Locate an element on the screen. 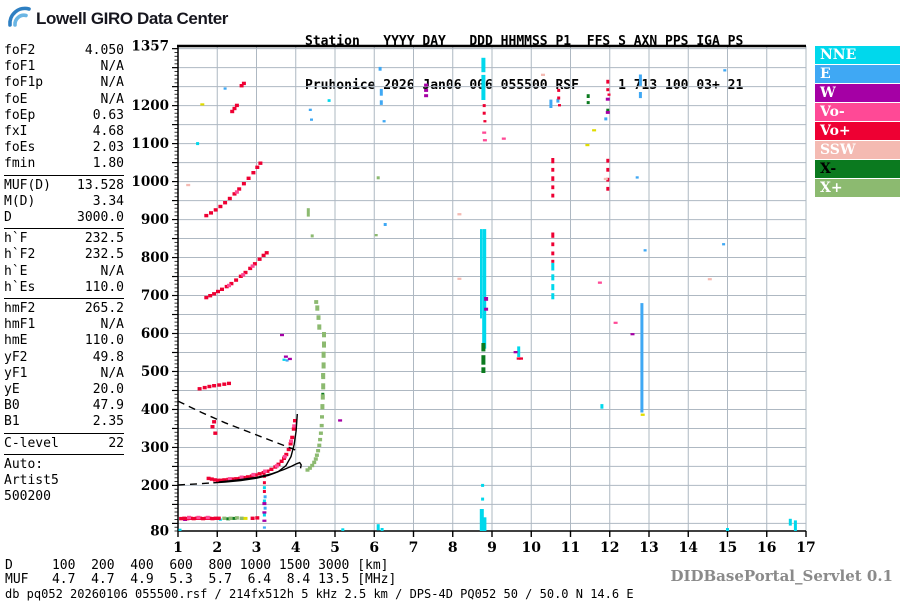 This screenshot has height=601, width=900. param-row-fof2: foF2 4.050 is located at coordinates (64, 51).